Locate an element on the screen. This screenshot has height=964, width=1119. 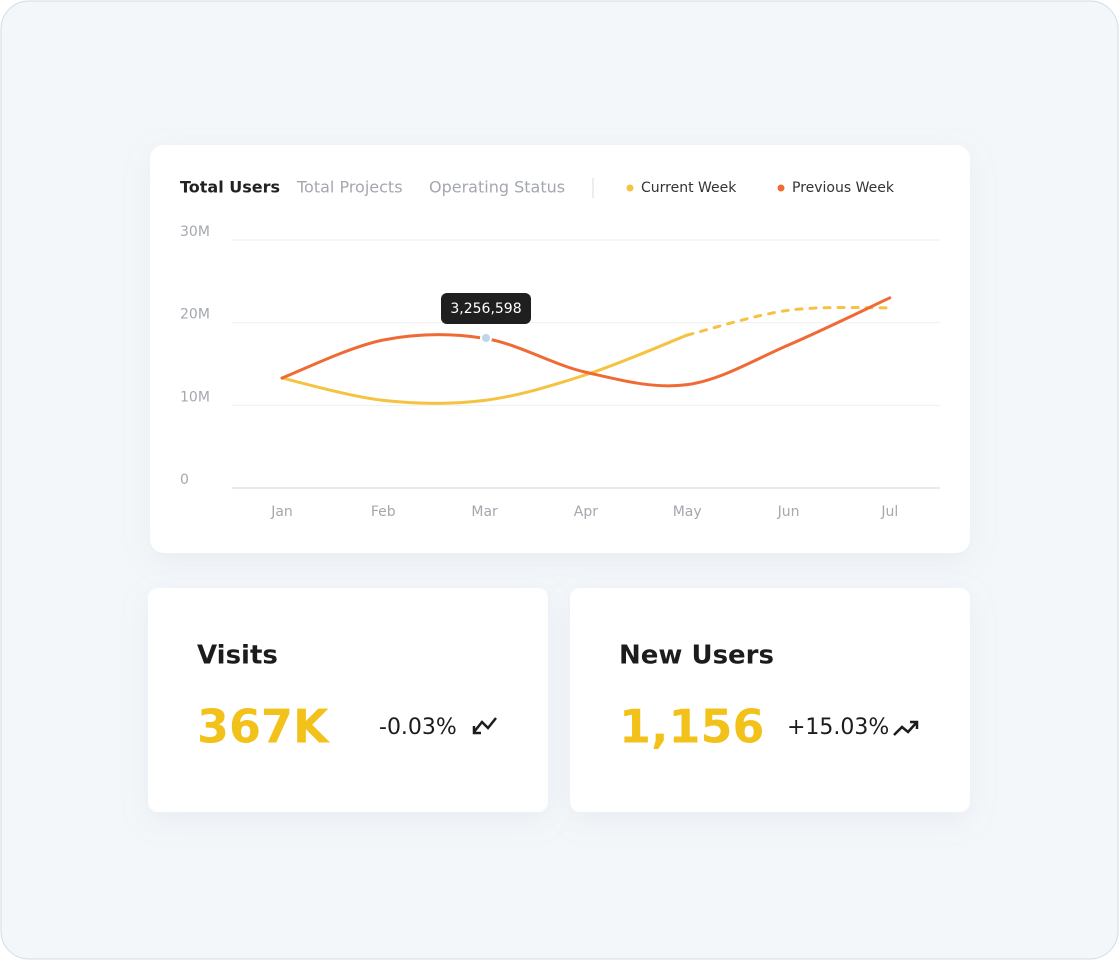
x-tick-label: May is located at coordinates (687, 512).